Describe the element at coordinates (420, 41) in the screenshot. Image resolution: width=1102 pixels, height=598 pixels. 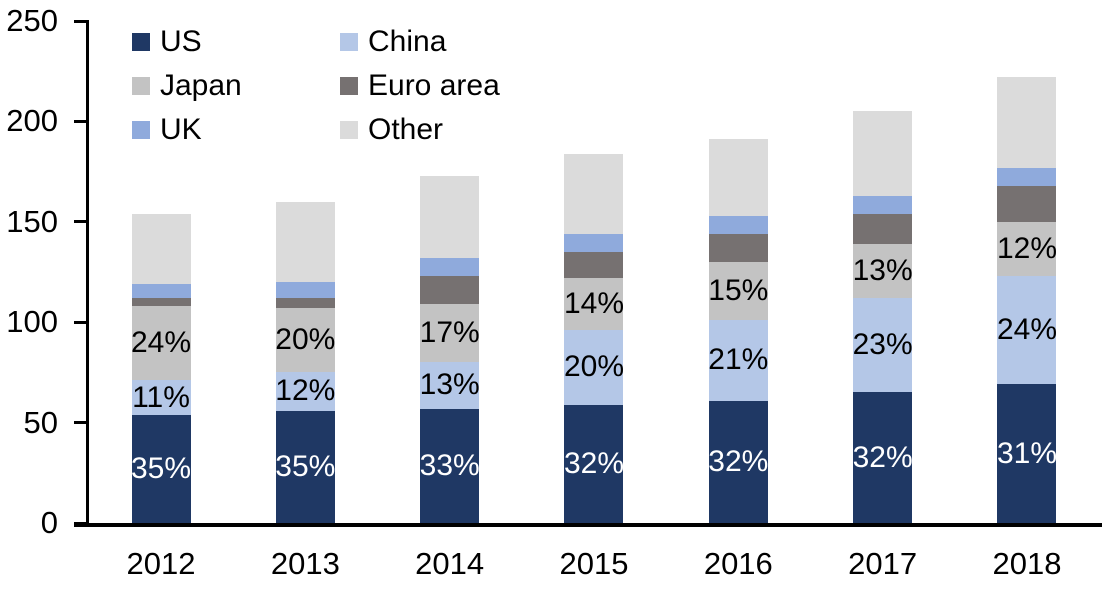
I see `legend-item-china: China` at that location.